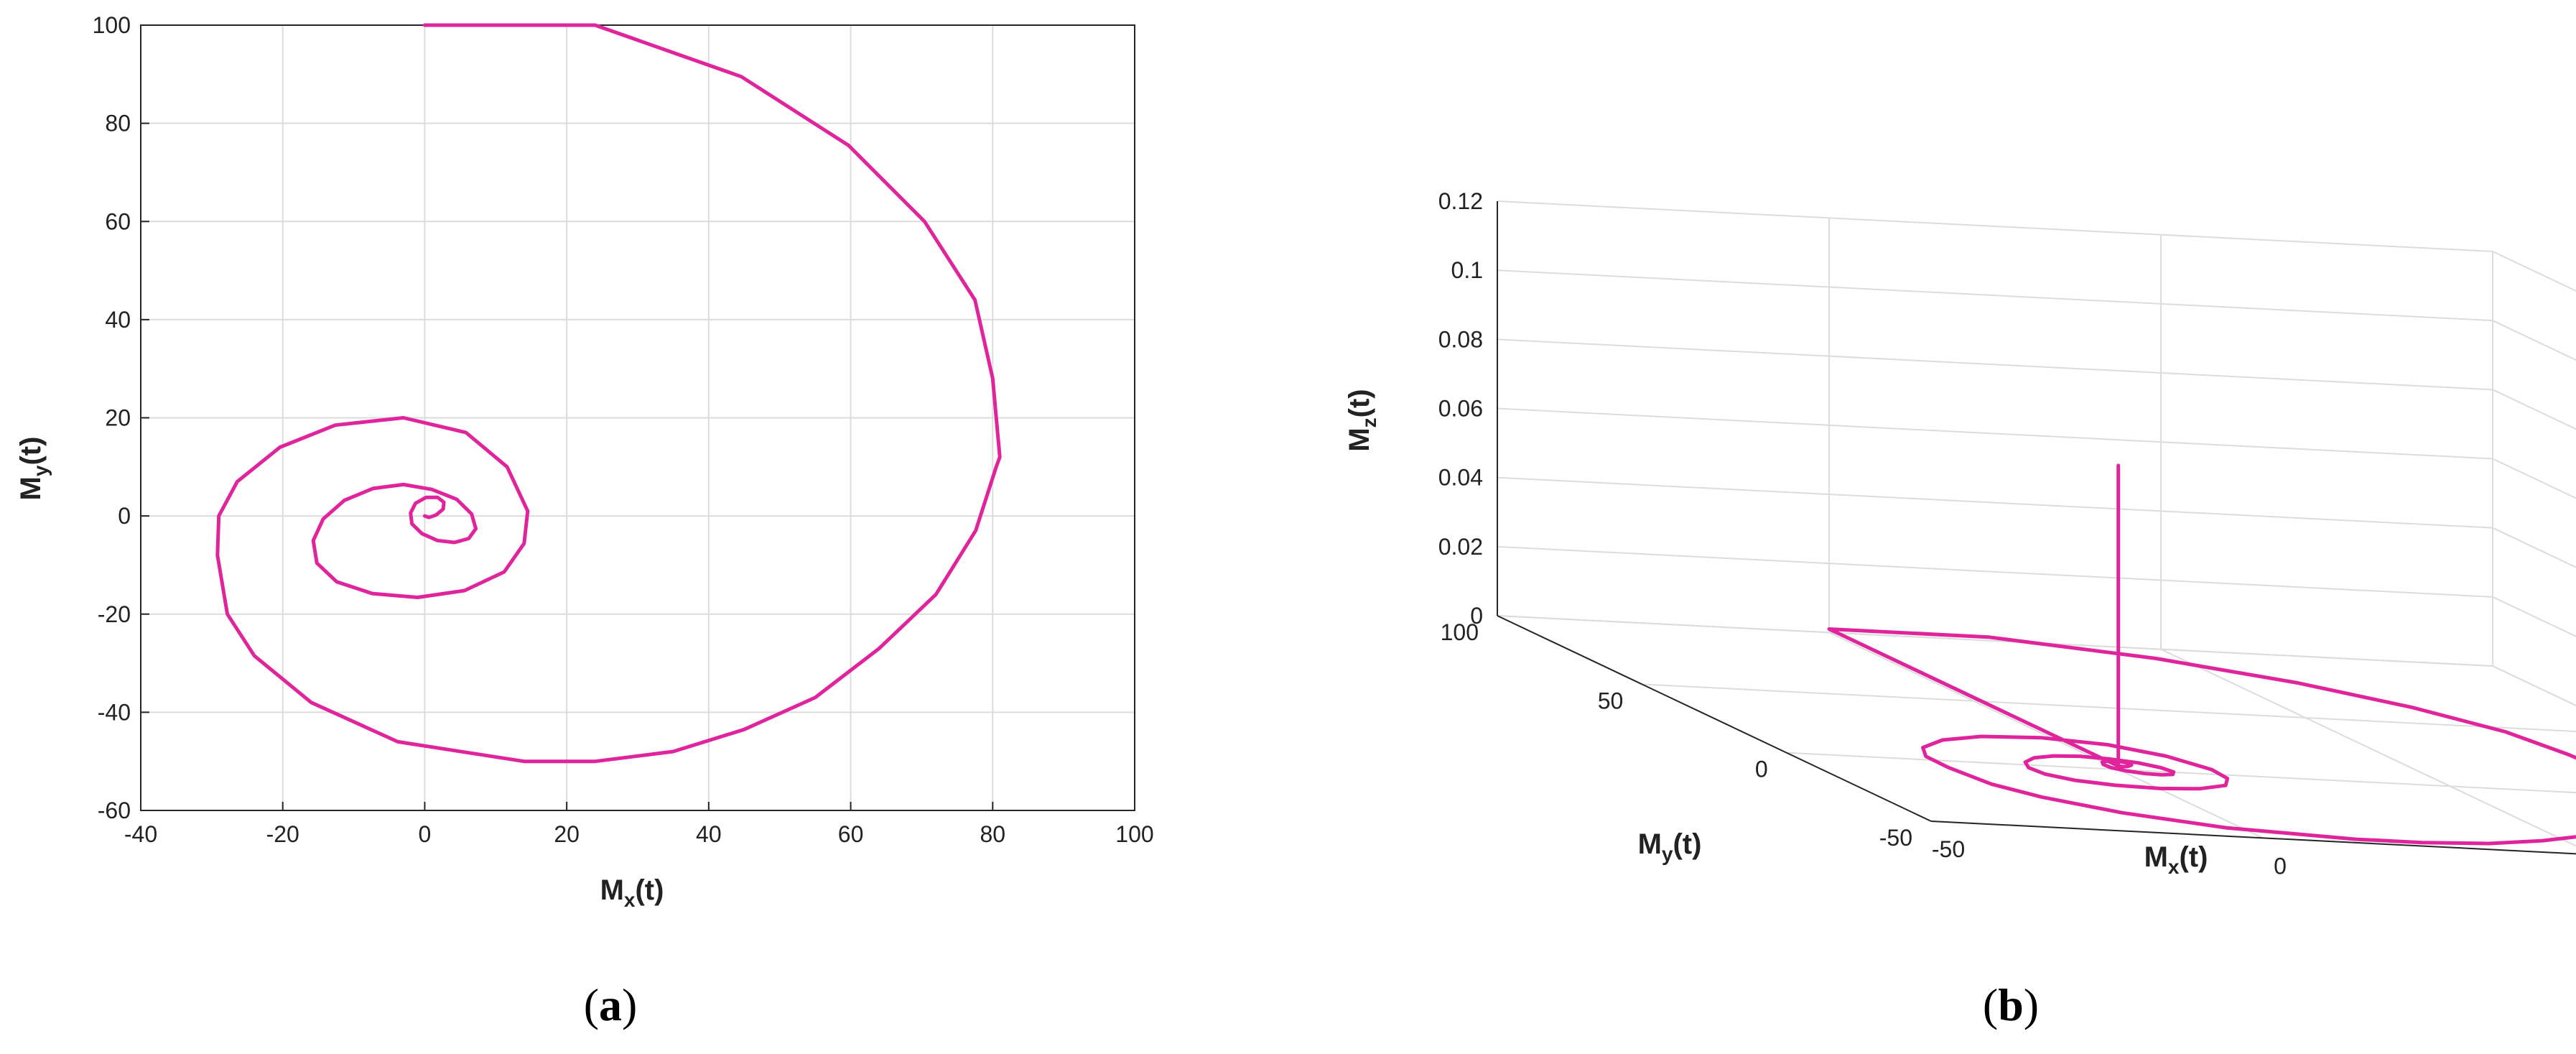  Describe the element at coordinates (112, 25) in the screenshot. I see `chart-a-y-tick-label: 100` at that location.